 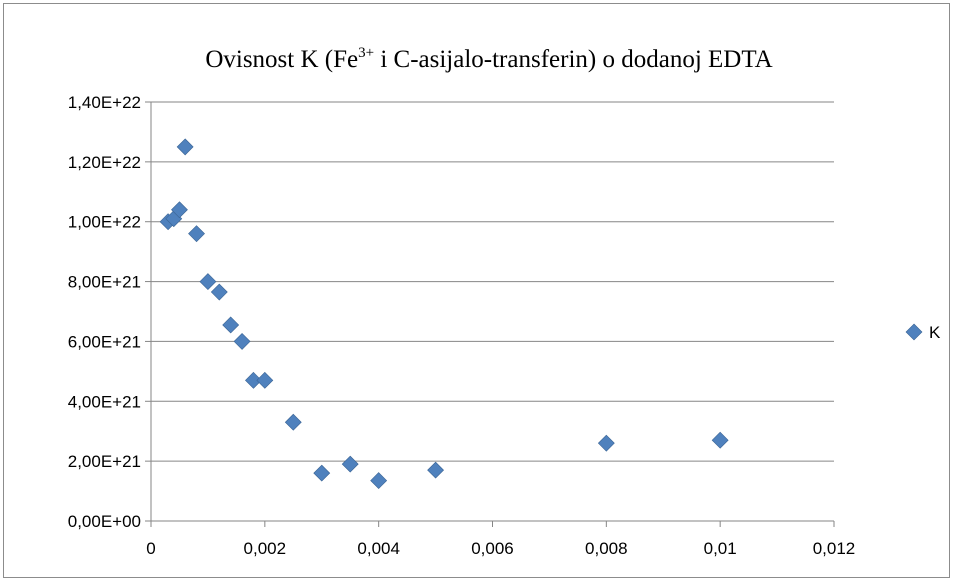 What do you see at coordinates (720, 548) in the screenshot?
I see `x-tick-label: 0,01` at bounding box center [720, 548].